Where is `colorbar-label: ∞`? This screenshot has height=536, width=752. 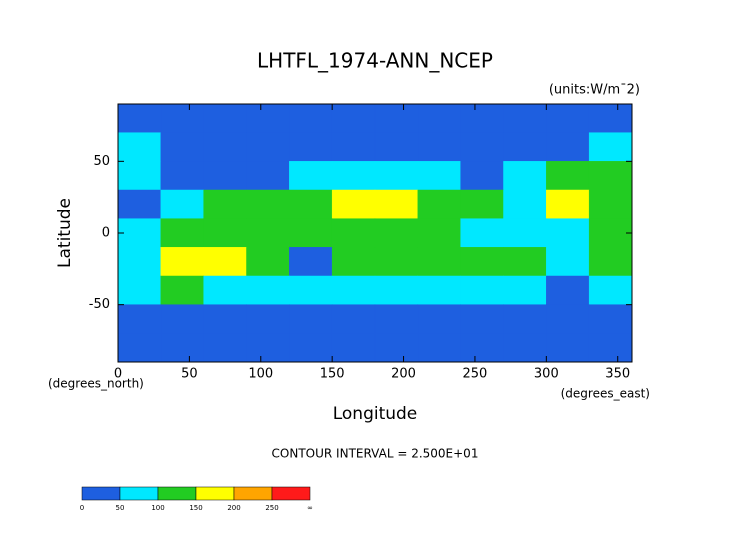 colorbar-label: ∞ is located at coordinates (310, 508).